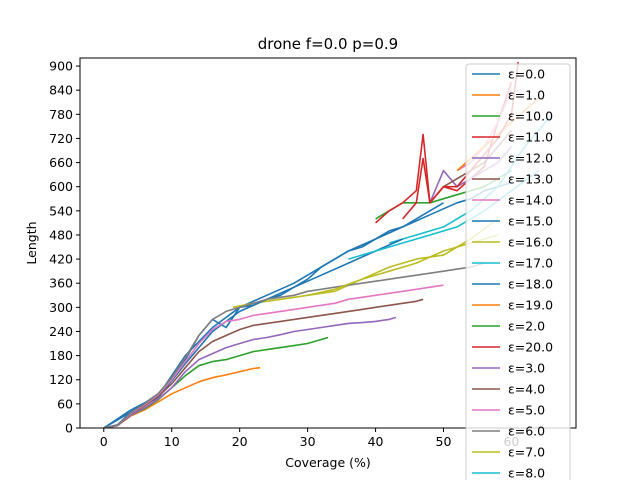 This screenshot has width=640, height=480. What do you see at coordinates (104, 441) in the screenshot?
I see `x-tick-label-0: 0` at bounding box center [104, 441].